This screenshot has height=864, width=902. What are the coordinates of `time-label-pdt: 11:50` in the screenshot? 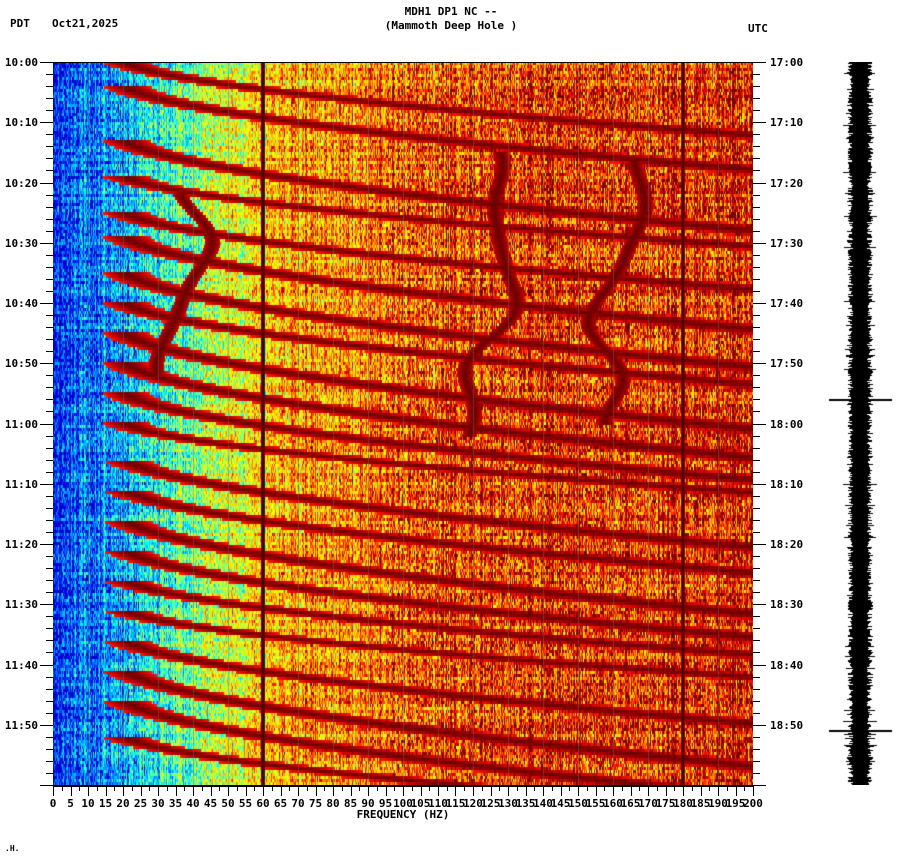 It's located at (21, 725).